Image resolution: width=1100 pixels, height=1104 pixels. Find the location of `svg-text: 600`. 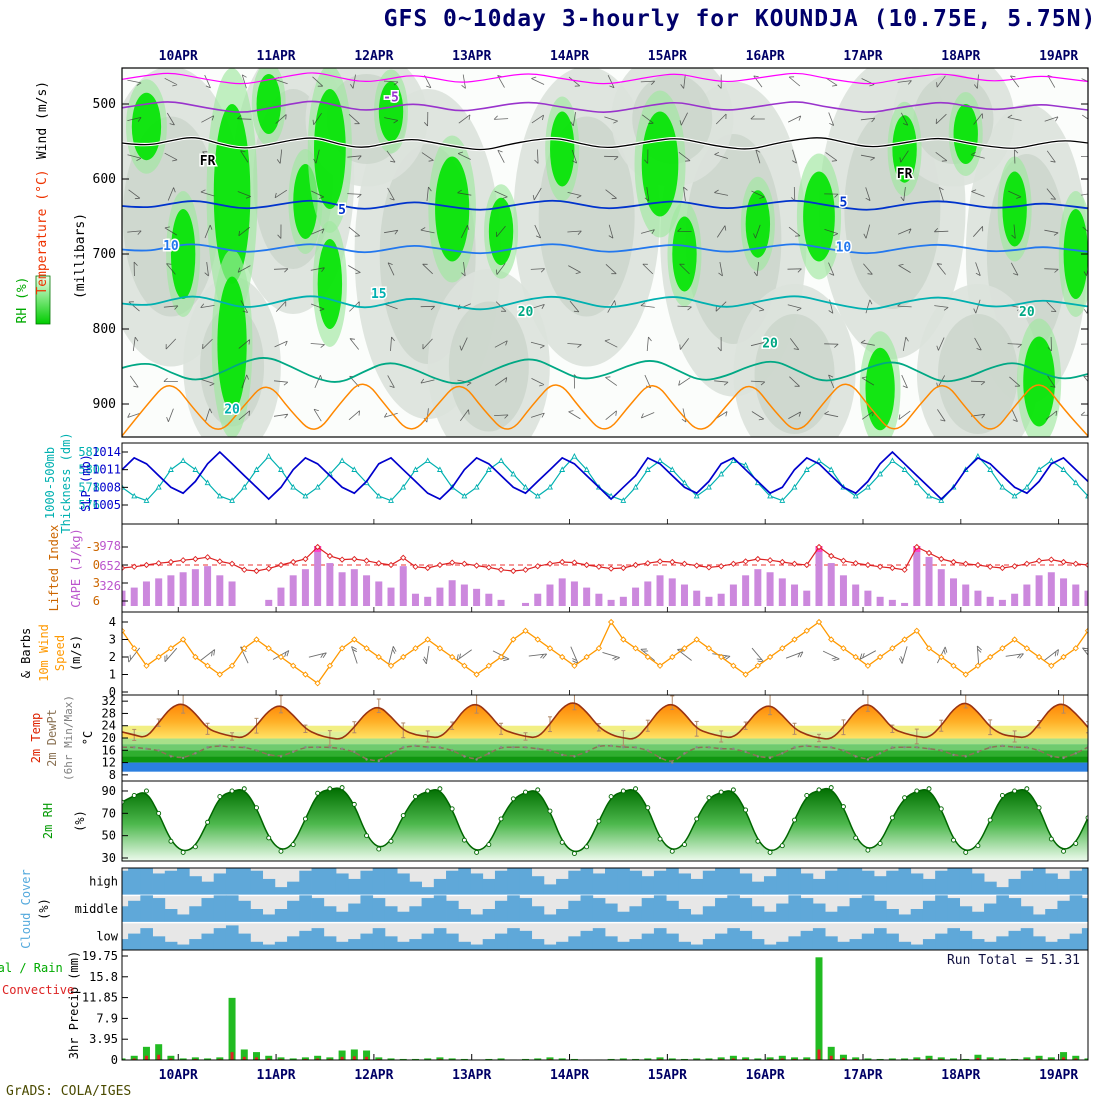

svg-text: 600 is located at coordinates (104, 179).